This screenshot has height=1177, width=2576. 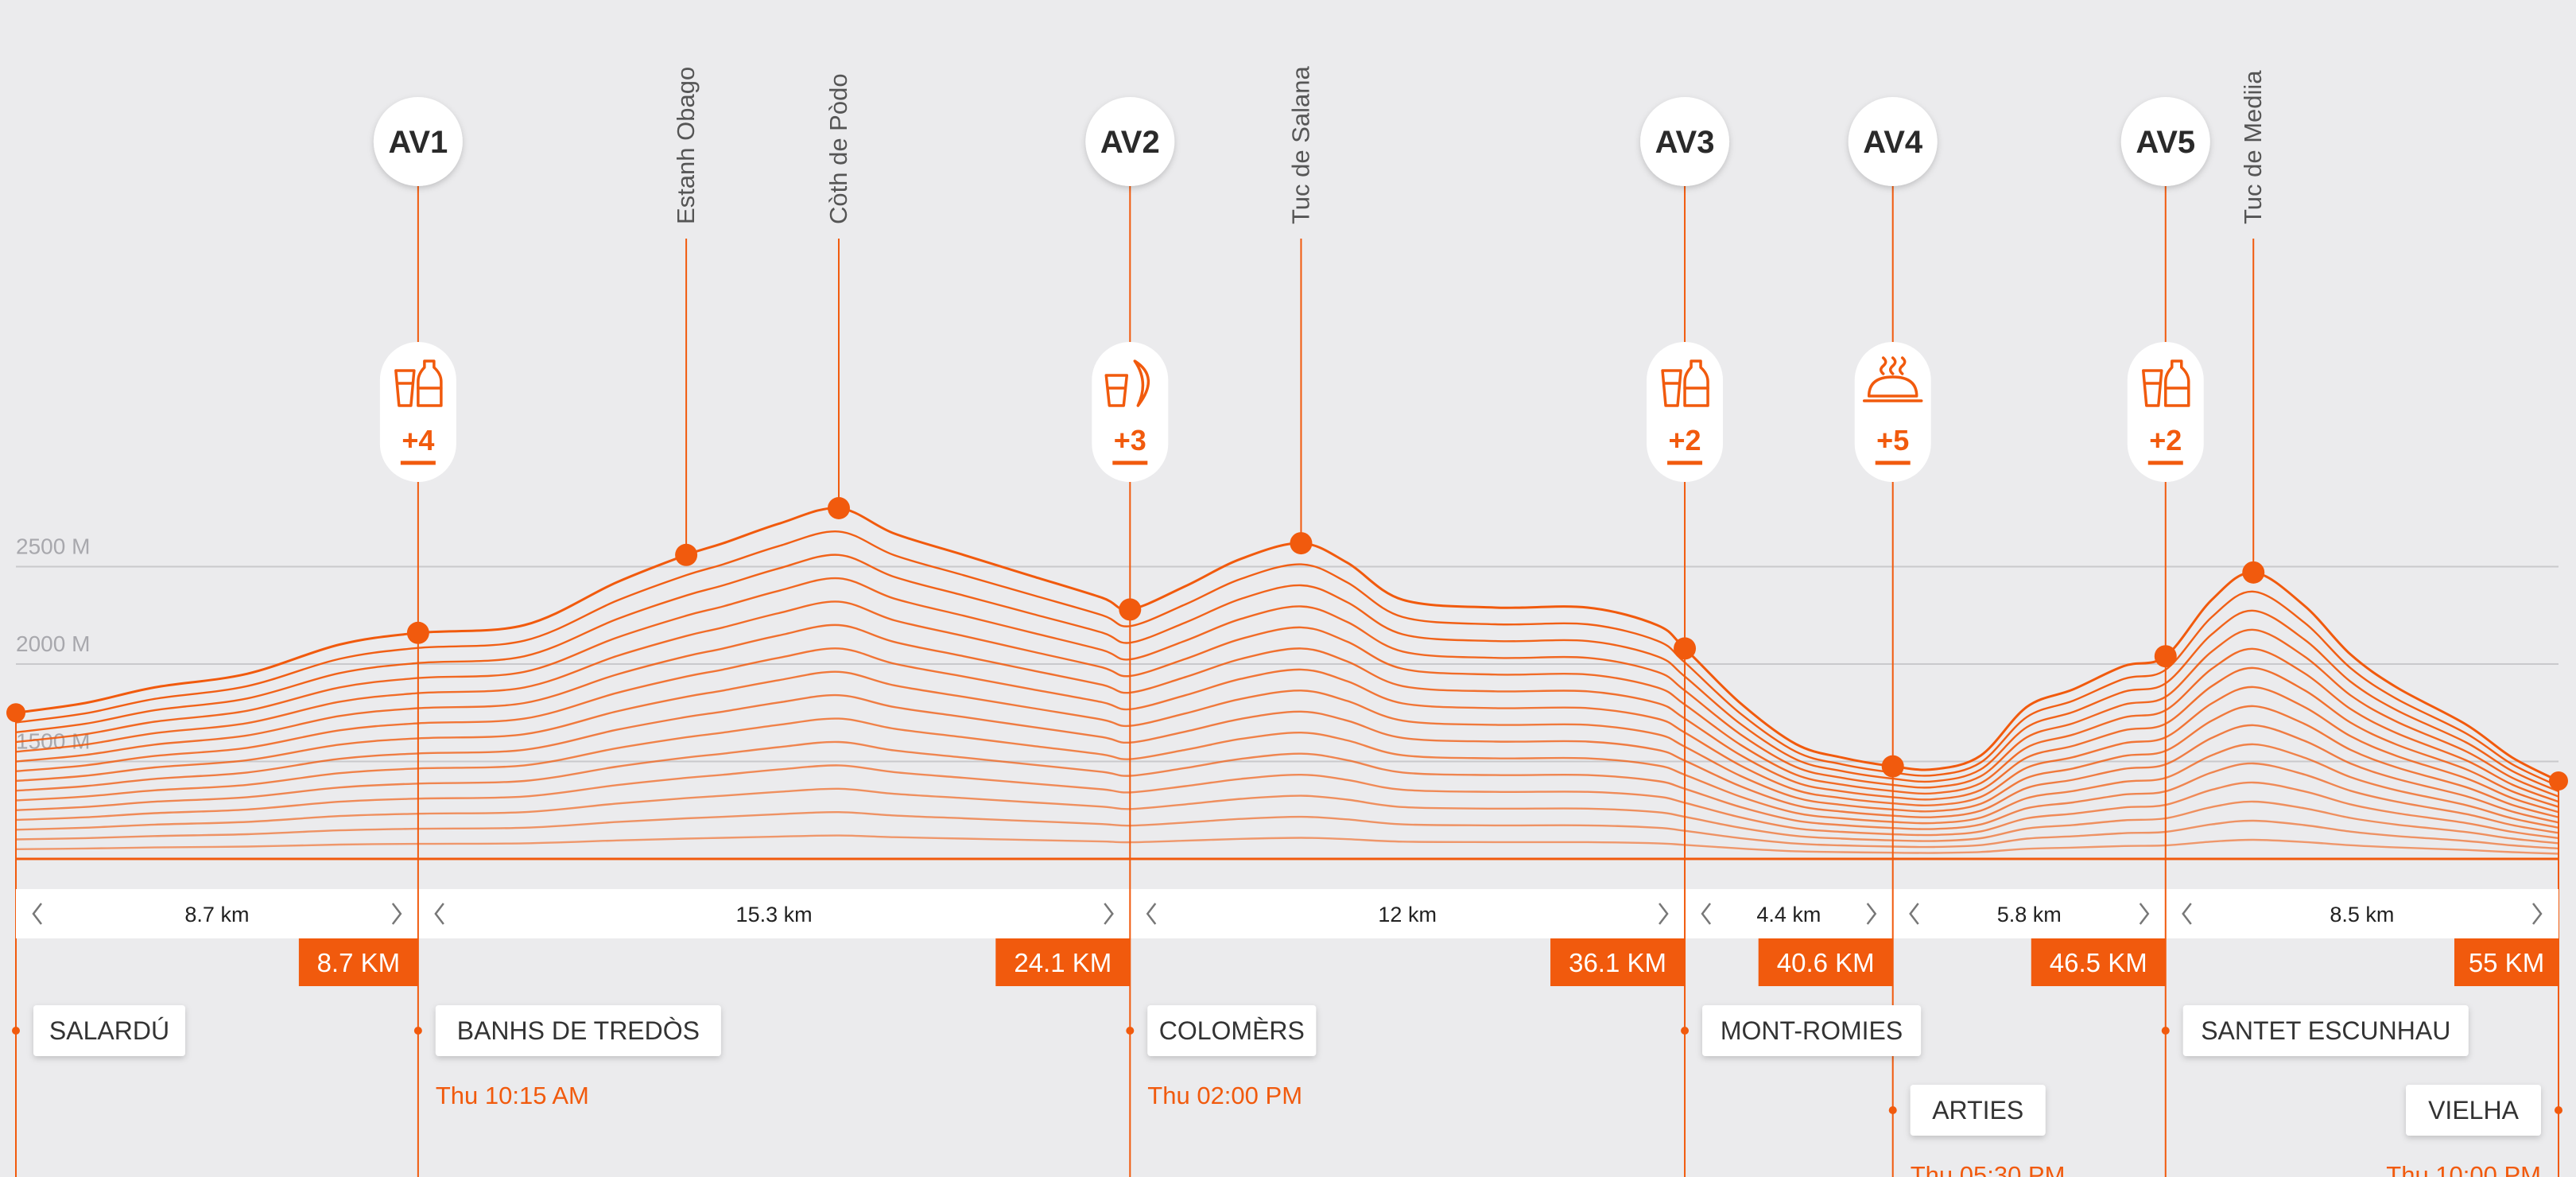 I want to click on aid-station: AV4 +5, so click(x=1893, y=290).